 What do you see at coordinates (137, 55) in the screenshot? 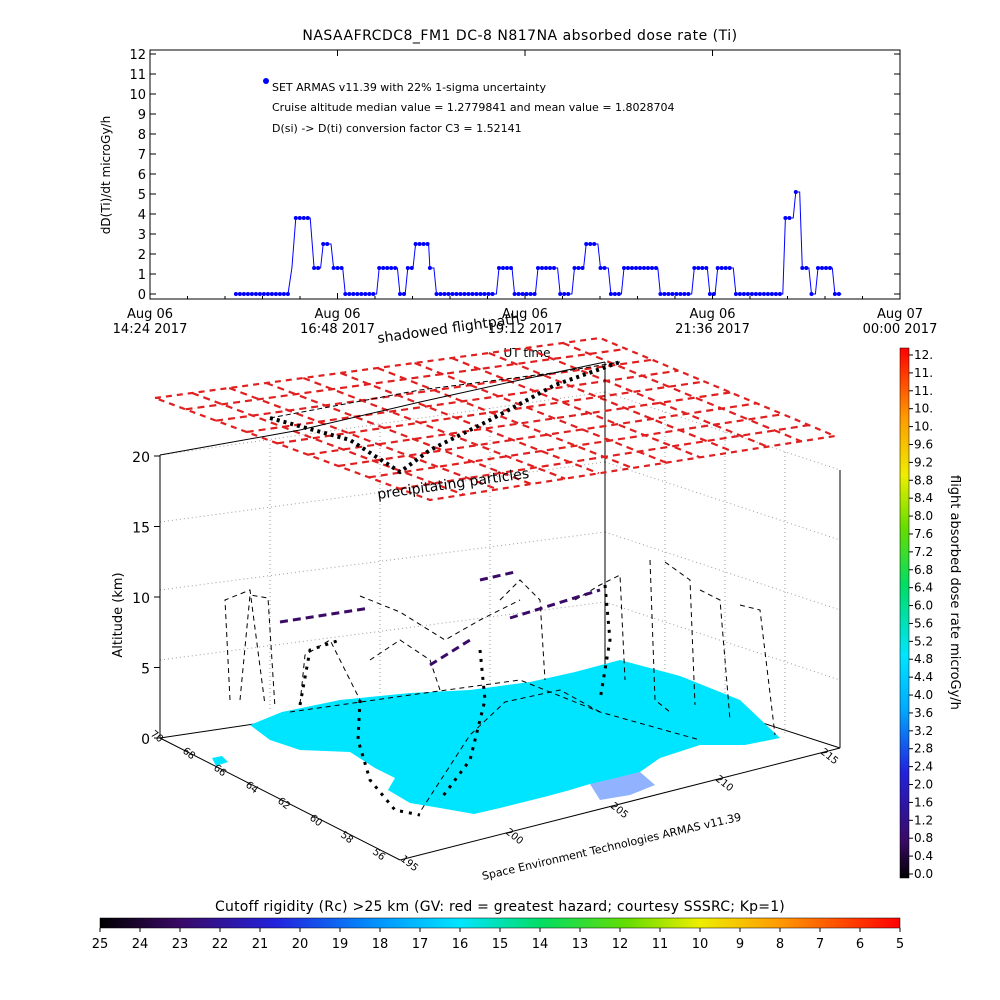
I see `y-tick-label: 12` at bounding box center [137, 55].